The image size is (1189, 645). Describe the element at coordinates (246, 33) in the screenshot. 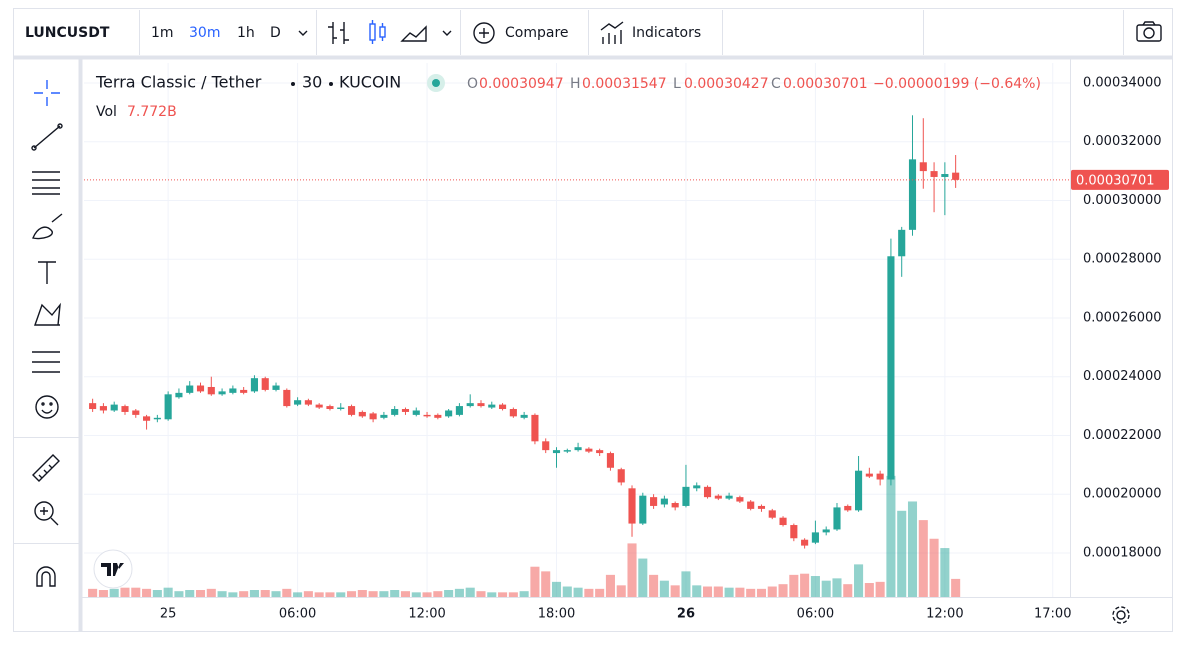

I see `interval-button: 1h` at that location.